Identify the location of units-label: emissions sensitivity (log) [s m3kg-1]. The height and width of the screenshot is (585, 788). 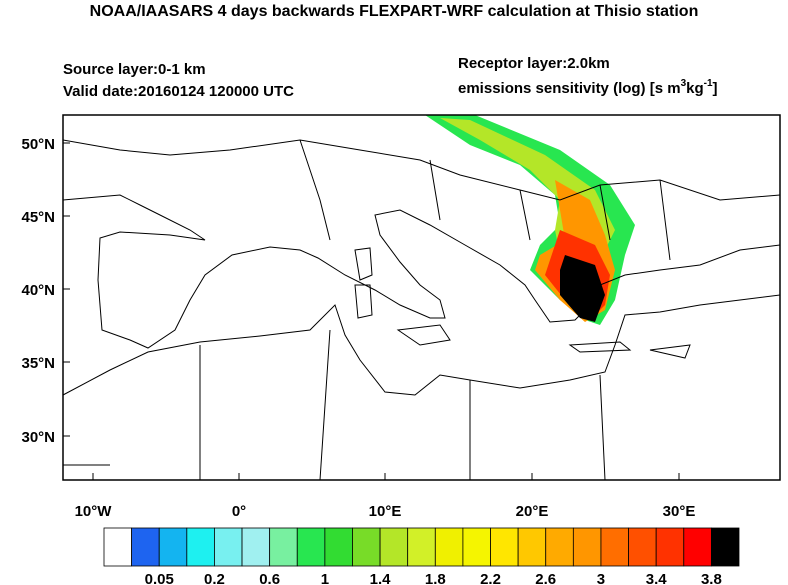
(588, 87).